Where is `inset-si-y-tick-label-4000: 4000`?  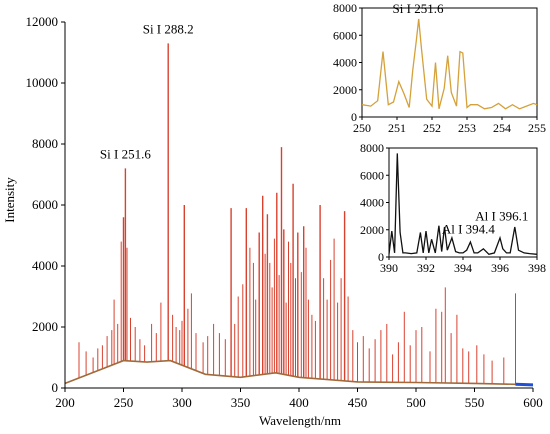 inset-si-y-tick-label-4000: 4000 is located at coordinates (345, 63).